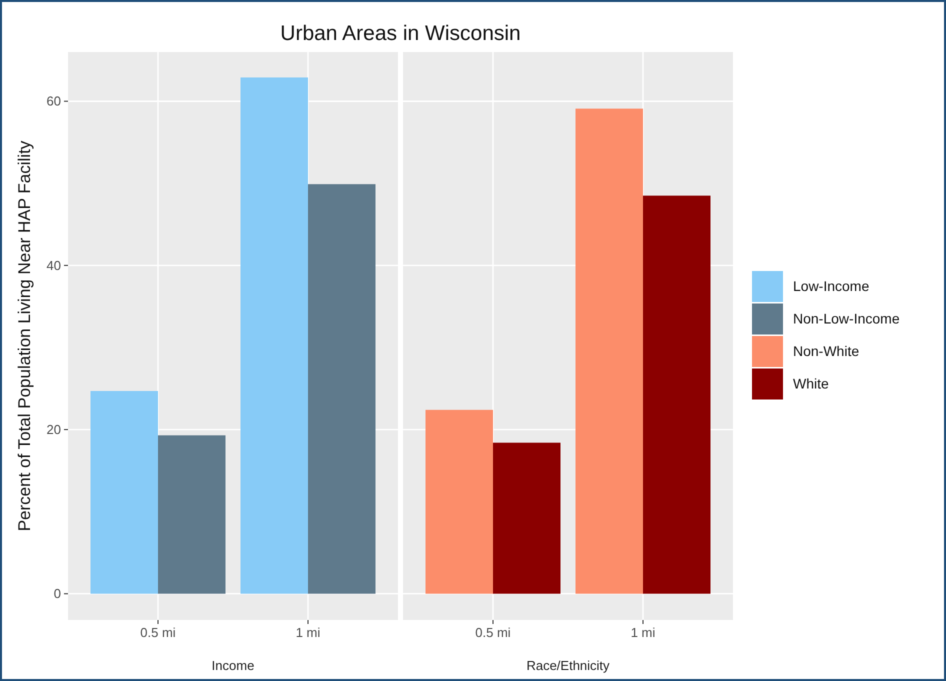 Image resolution: width=946 pixels, height=681 pixels. Describe the element at coordinates (826, 351) in the screenshot. I see `legend-label: Non-White` at that location.